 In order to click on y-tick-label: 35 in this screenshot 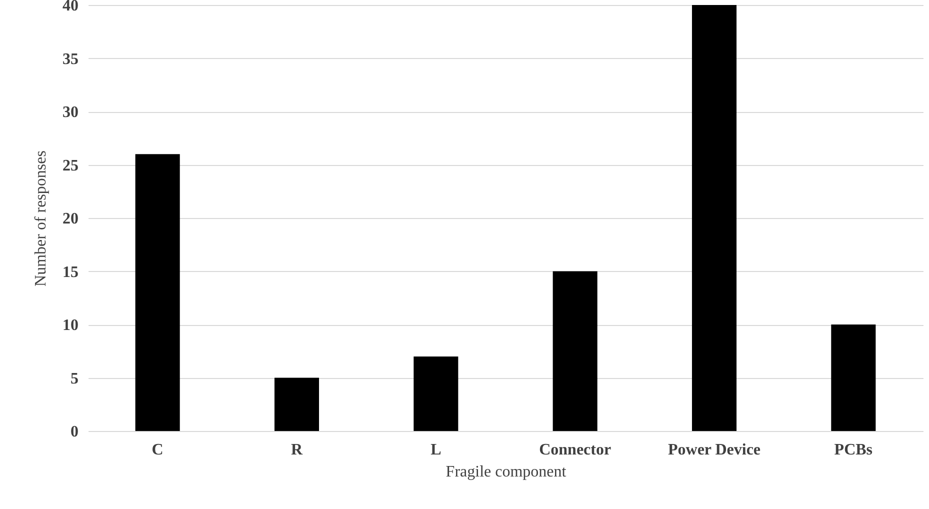, I will do `click(70, 59)`.